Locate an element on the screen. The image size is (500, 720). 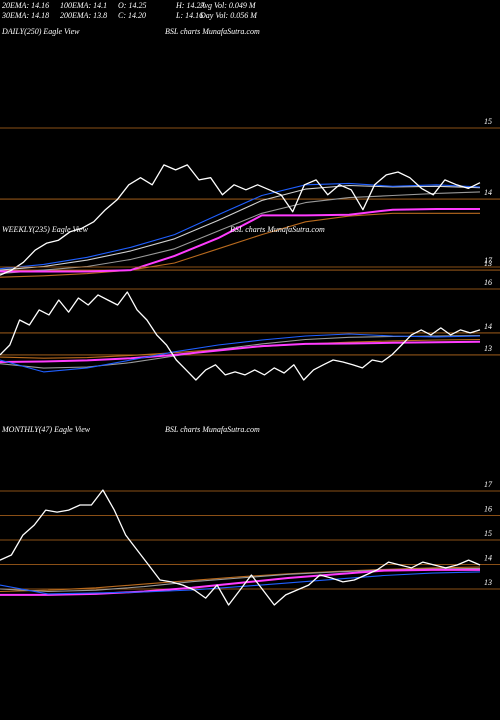
panel-title: DAILY(250) Eagle View is located at coordinates (40, 31).